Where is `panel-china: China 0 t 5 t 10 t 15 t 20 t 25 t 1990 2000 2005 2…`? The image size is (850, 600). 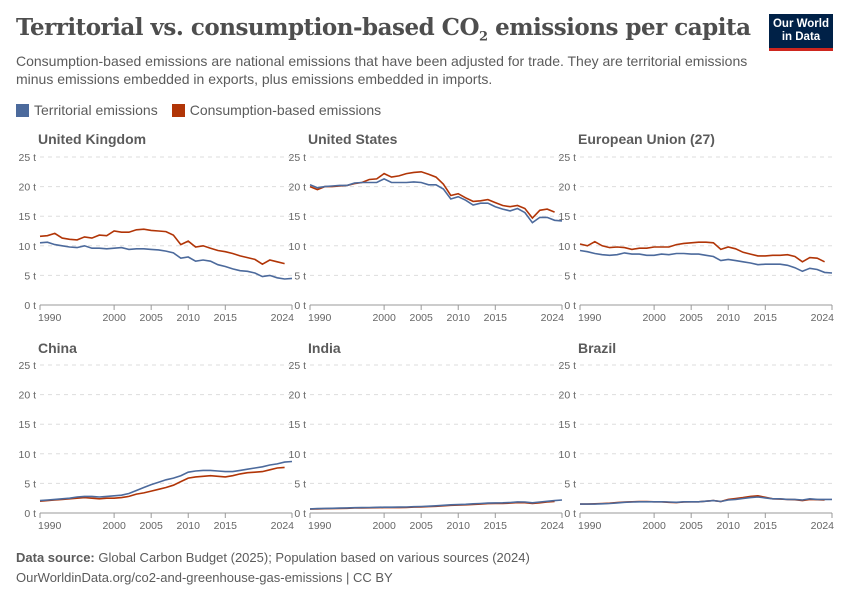 panel-china: China 0 t 5 t 10 t 15 t 20 t 25 t 1990 2000 2005 2… is located at coordinates (156, 436).